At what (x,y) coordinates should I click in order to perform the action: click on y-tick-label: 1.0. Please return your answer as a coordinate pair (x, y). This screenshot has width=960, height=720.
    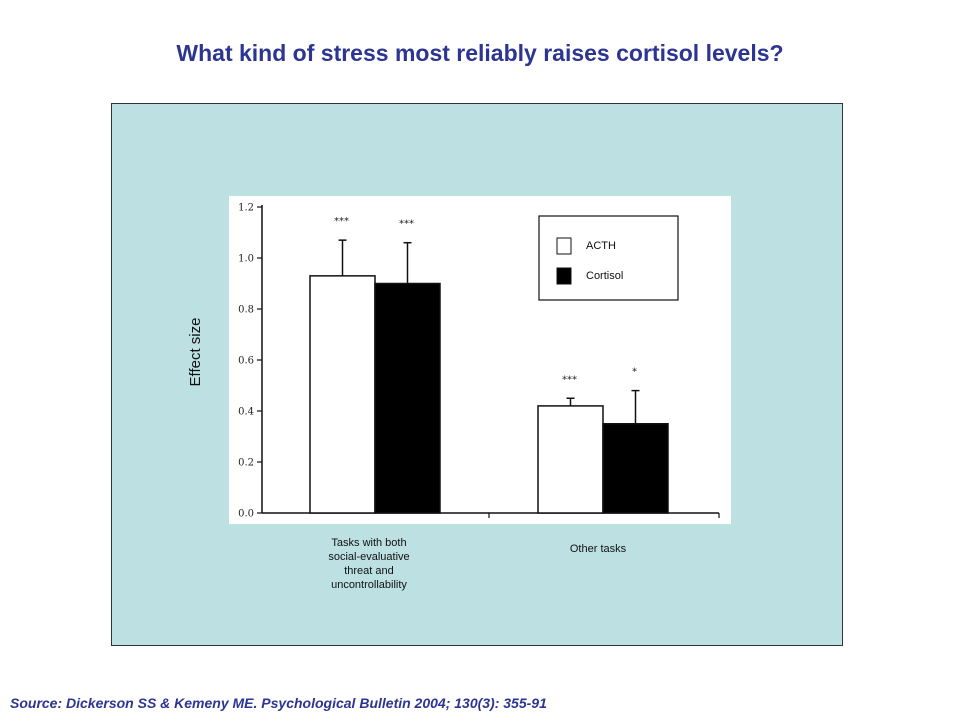
    Looking at the image, I should click on (246, 259).